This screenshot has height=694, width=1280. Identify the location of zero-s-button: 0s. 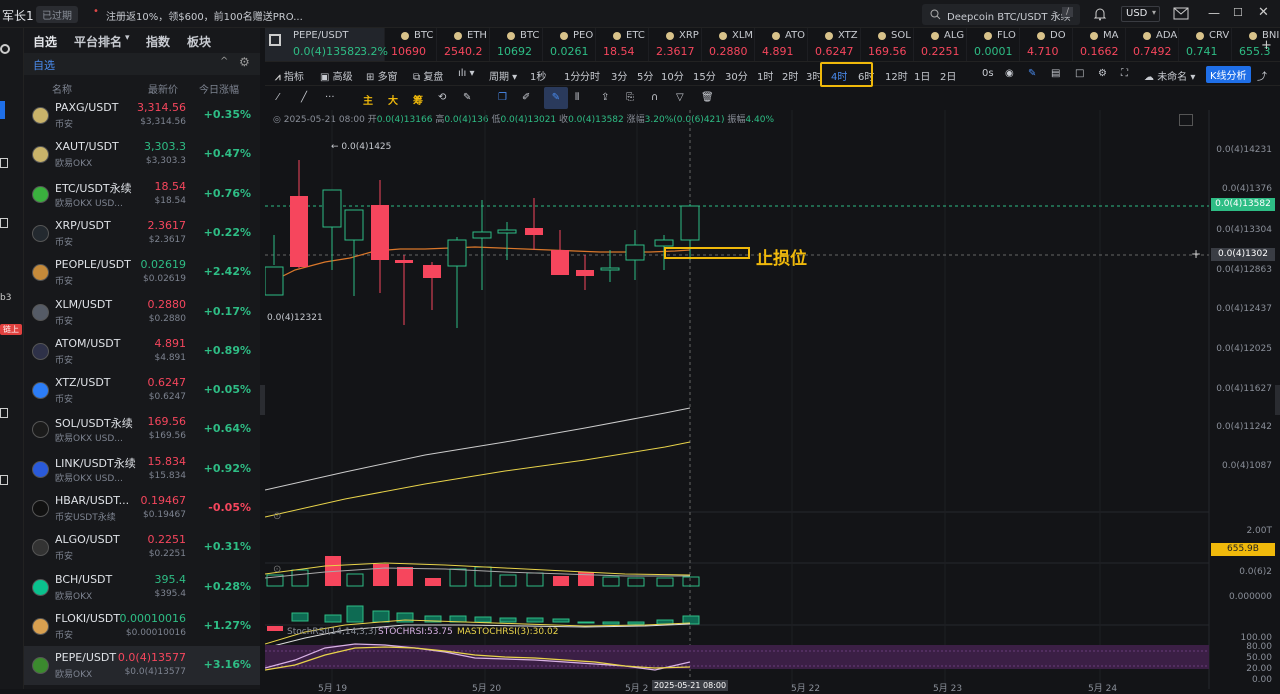
(988, 73).